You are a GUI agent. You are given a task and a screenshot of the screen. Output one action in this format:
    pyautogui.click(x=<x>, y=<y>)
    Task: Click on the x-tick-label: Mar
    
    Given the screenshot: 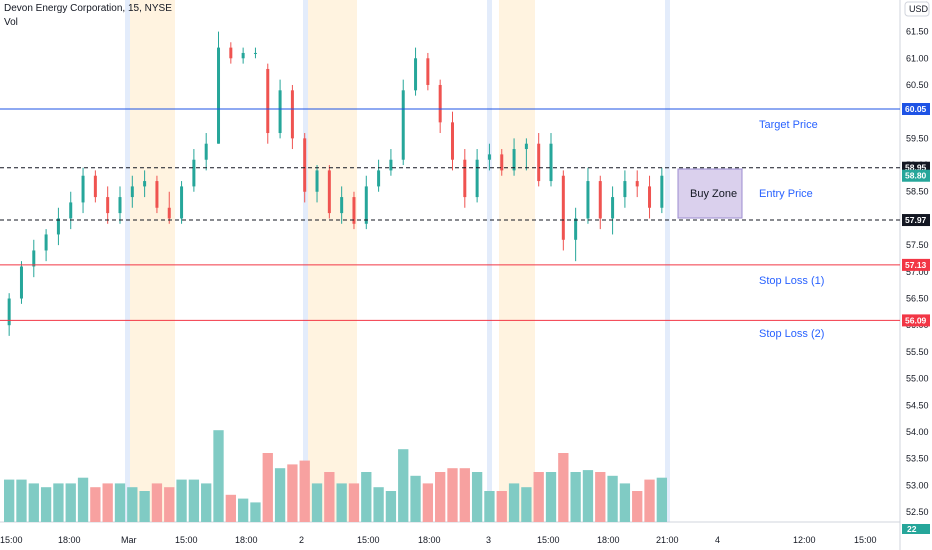 What is the action you would take?
    pyautogui.click(x=129, y=540)
    